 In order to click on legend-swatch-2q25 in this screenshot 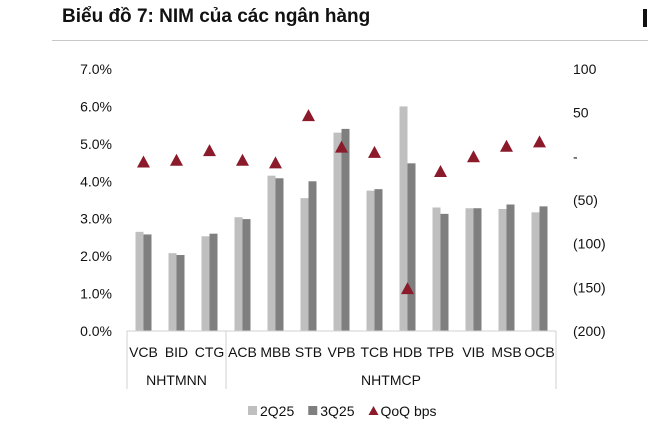, I will do `click(252, 410)`.